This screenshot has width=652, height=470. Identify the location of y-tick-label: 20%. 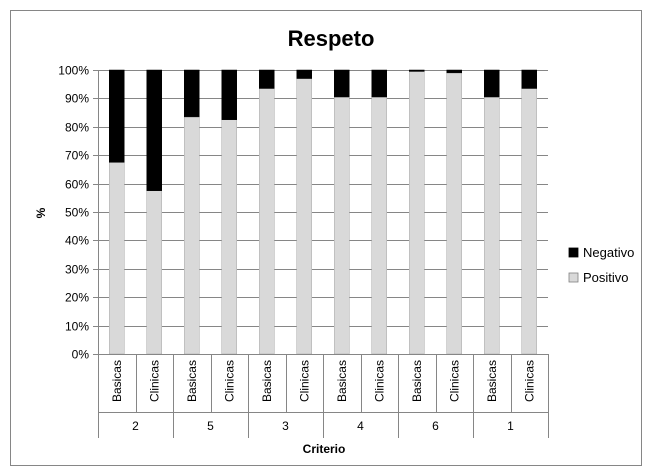
(77, 298).